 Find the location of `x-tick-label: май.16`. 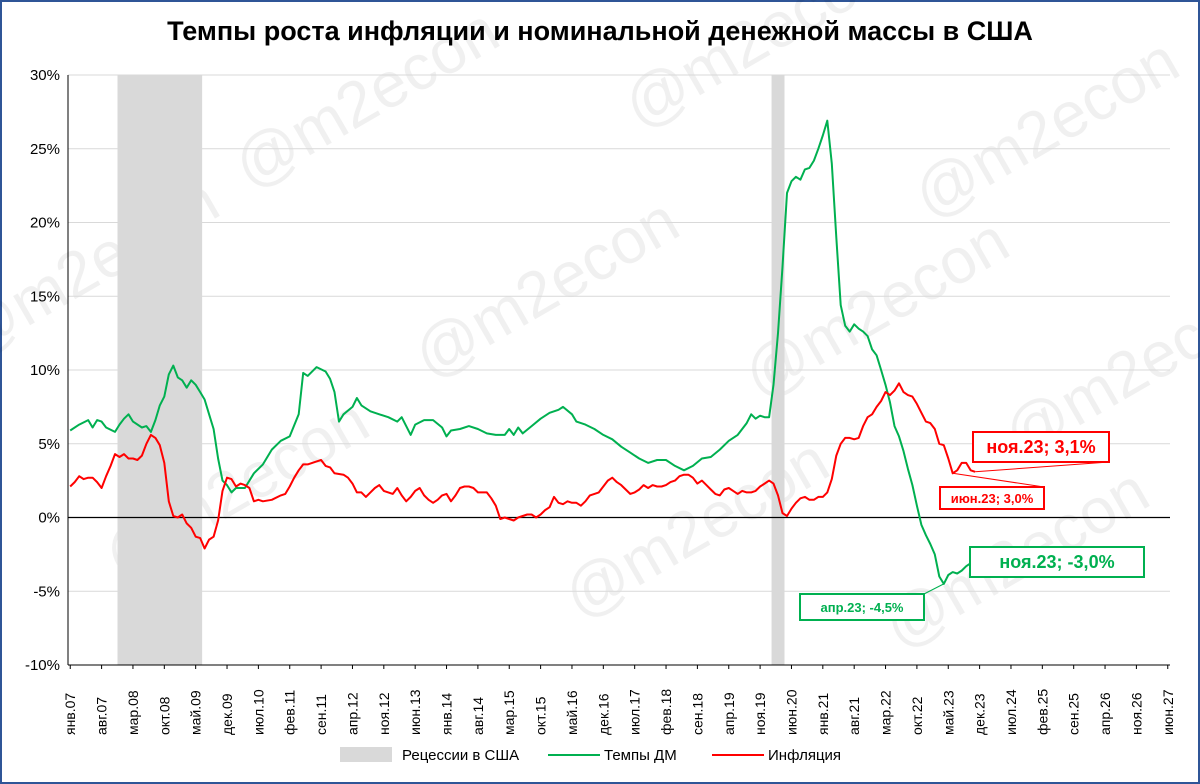

x-tick-label: май.16 is located at coordinates (572, 712).